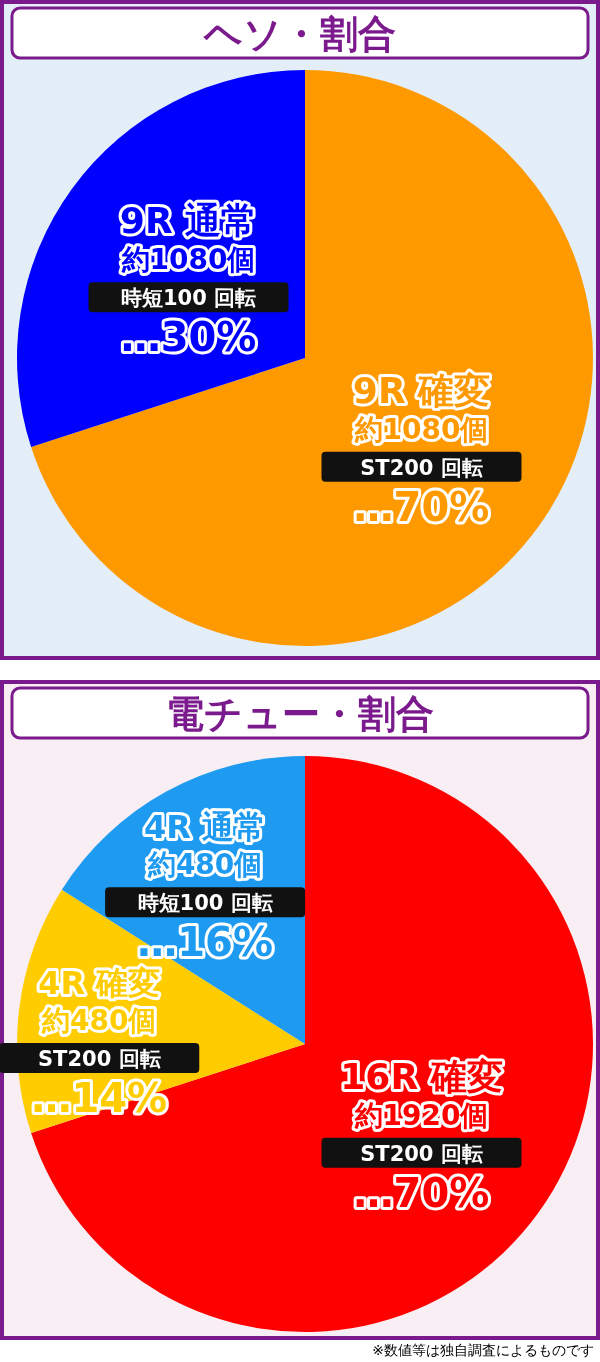 This screenshot has height=1362, width=600. Describe the element at coordinates (300, 714) in the screenshot. I see `chart-title: 電チュー・割合` at that location.